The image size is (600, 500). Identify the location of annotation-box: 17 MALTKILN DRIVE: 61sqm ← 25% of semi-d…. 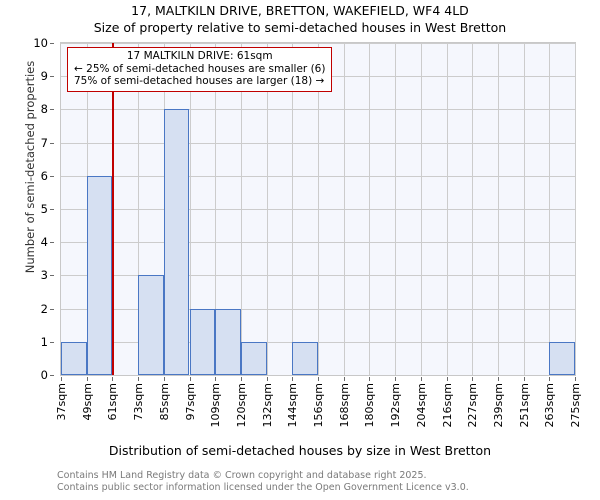
(200, 69).